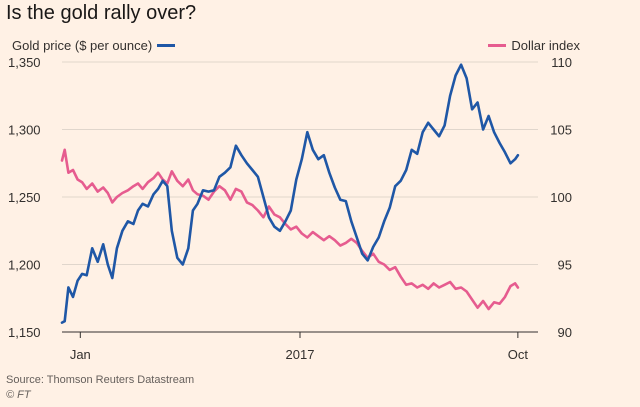 This screenshot has height=407, width=640. What do you see at coordinates (24, 197) in the screenshot?
I see `y-left-tick-label: 1,250` at bounding box center [24, 197].